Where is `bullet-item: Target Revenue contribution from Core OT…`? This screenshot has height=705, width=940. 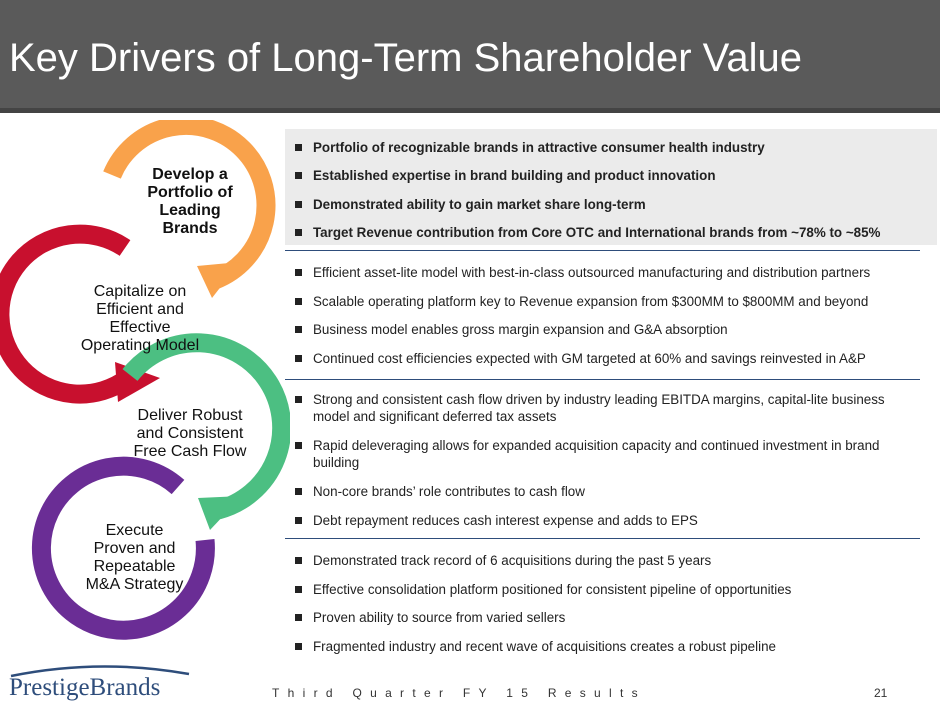
bullet-item: Target Revenue contribution from Core OT… is located at coordinates (617, 232).